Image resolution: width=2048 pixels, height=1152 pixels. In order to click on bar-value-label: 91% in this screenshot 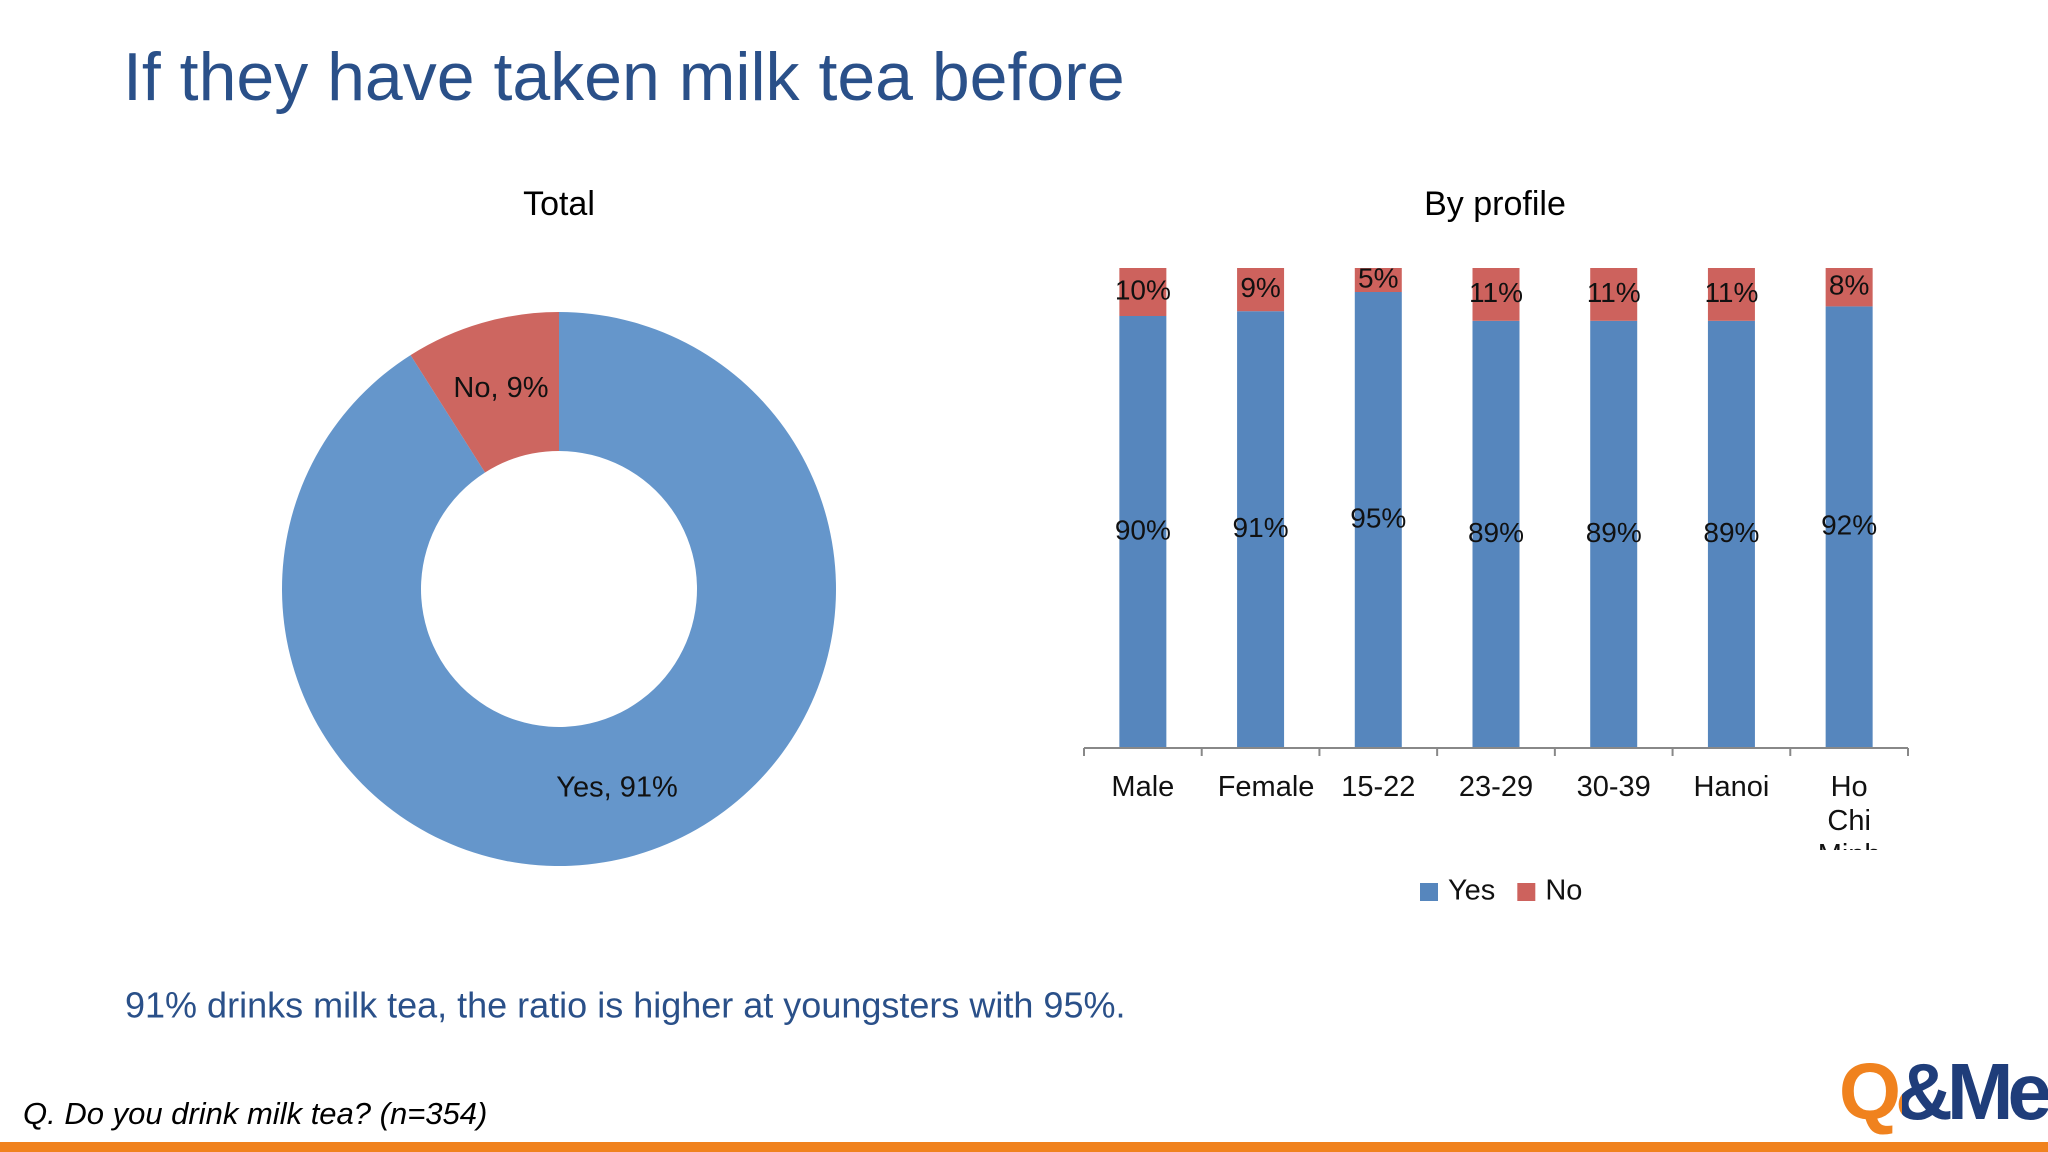, I will do `click(1261, 527)`.